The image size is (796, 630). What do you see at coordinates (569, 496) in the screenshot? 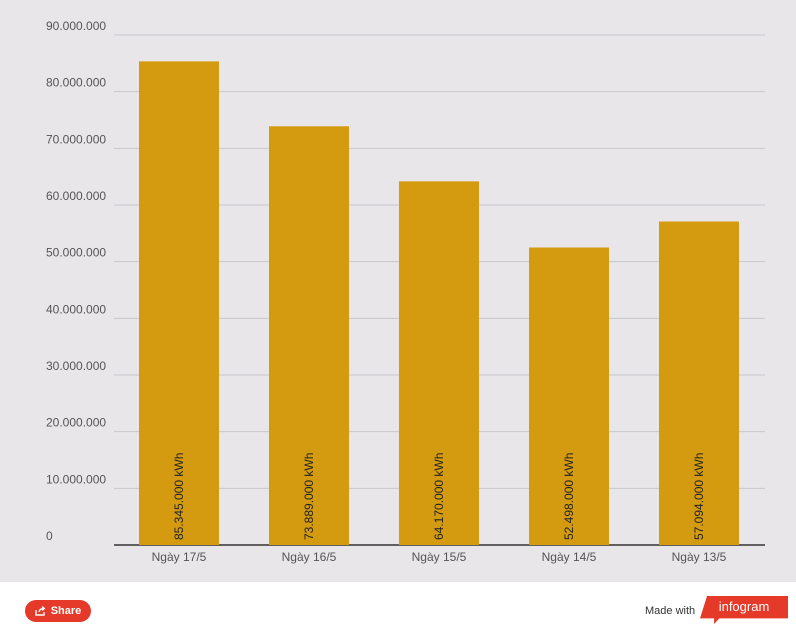
I see `bar-data-label: 52.498.000 kWh` at bounding box center [569, 496].